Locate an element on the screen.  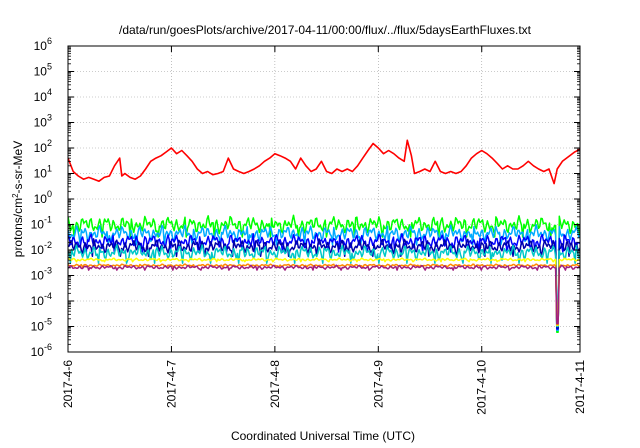
x-tick-label: 2017-4-11 is located at coordinates (580, 387).